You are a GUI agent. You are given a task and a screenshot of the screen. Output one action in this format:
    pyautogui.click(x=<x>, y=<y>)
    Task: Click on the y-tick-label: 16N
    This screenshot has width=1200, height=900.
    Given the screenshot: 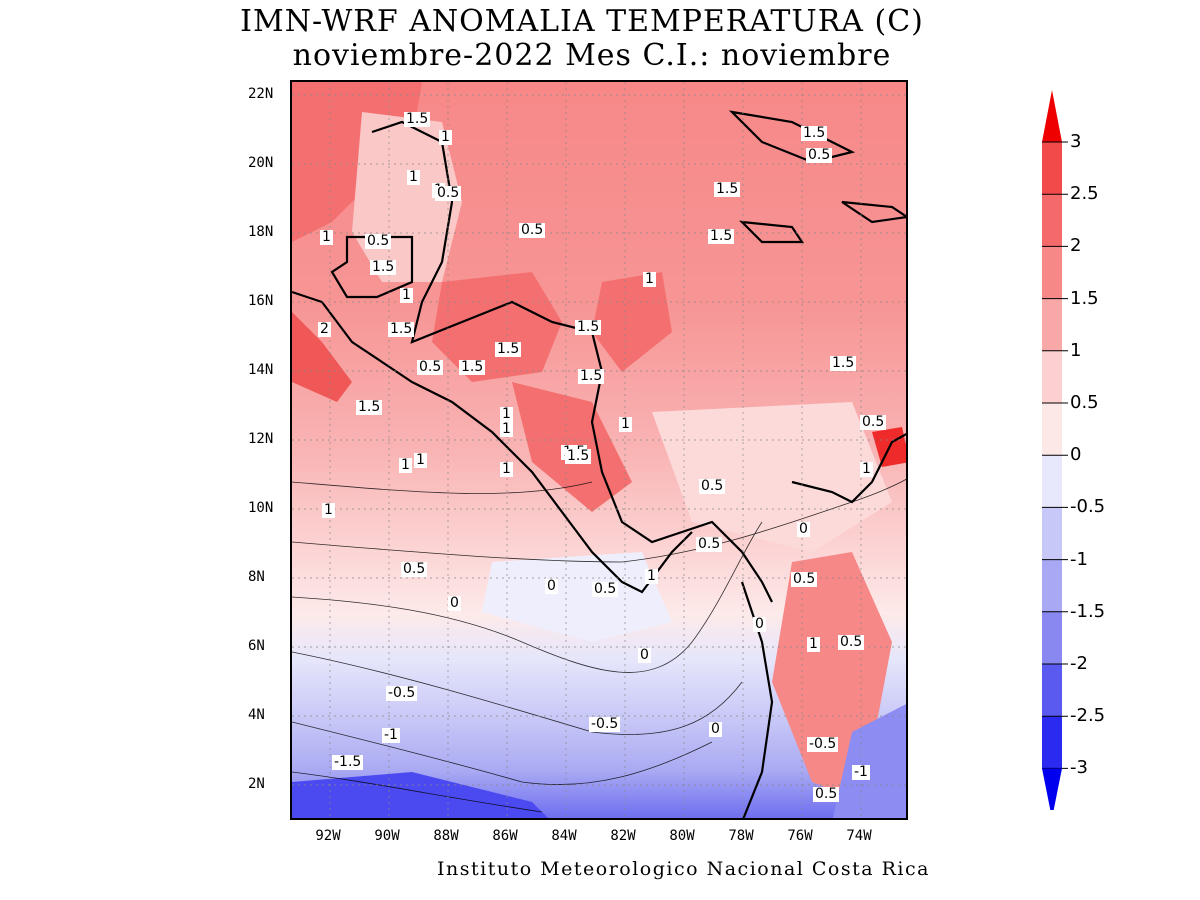 What is the action you would take?
    pyautogui.click(x=261, y=301)
    